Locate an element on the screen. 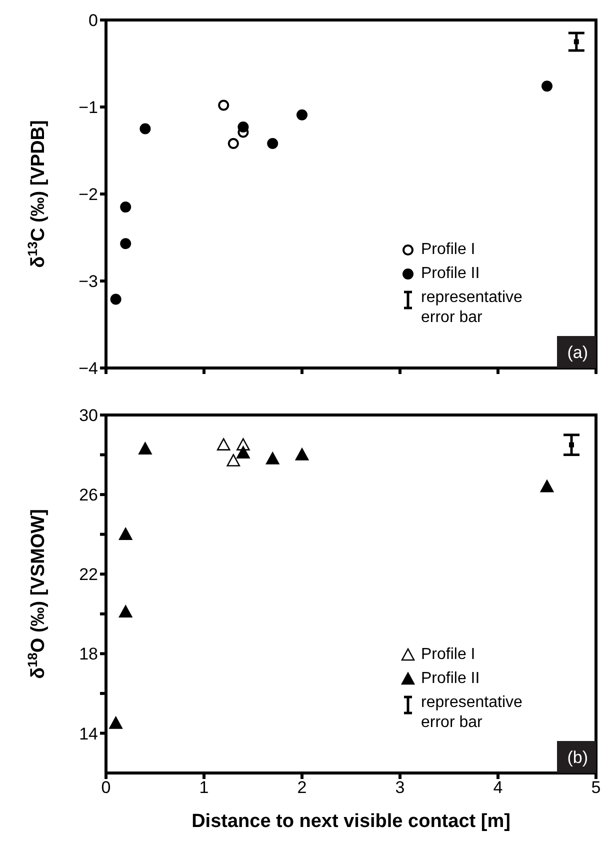  x-tick-label: 1 is located at coordinates (204, 788).